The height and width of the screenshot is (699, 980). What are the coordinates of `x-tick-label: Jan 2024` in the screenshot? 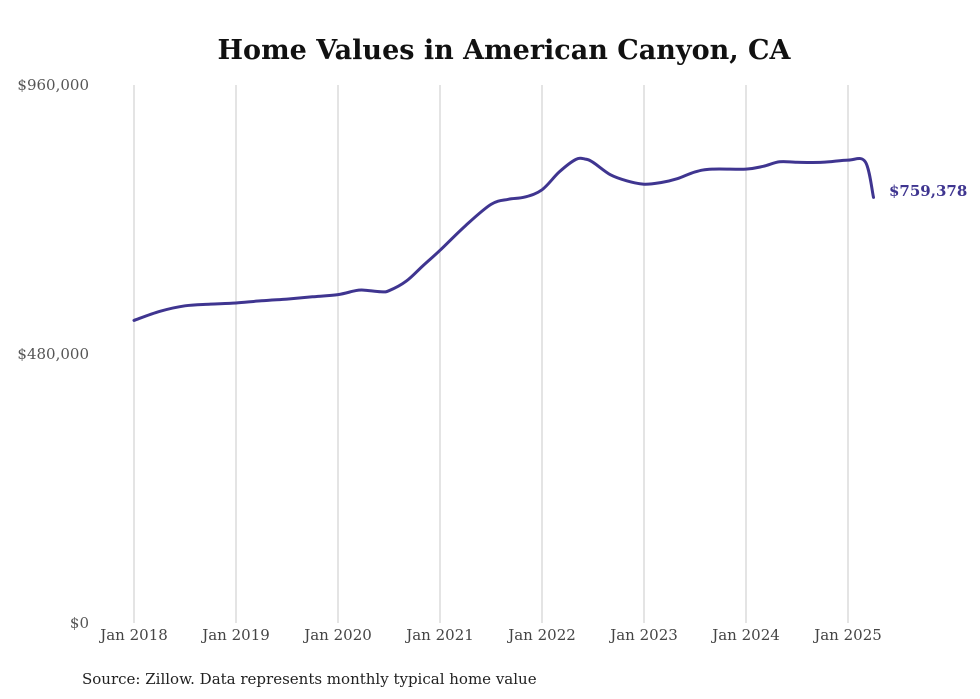 It's located at (745, 635).